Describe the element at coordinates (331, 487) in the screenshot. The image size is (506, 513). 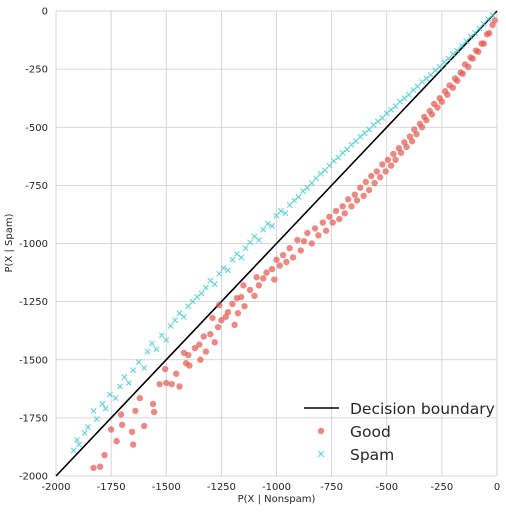
I see `x-tick-label: -750` at that location.